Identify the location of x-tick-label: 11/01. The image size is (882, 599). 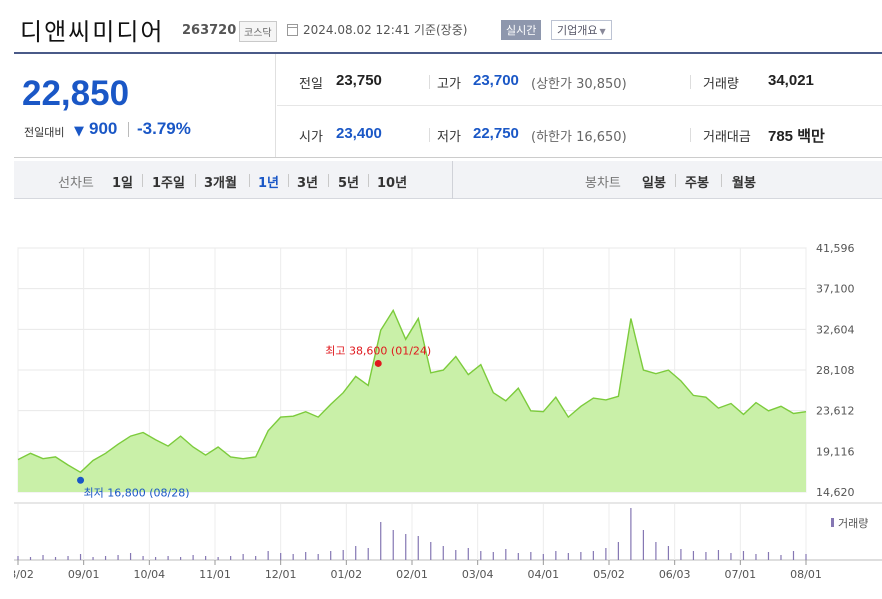
(215, 574).